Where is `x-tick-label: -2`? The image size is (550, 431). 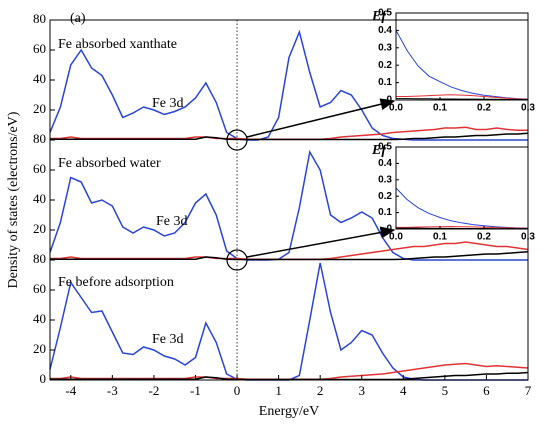
x-tick-label: -2 is located at coordinates (153, 390).